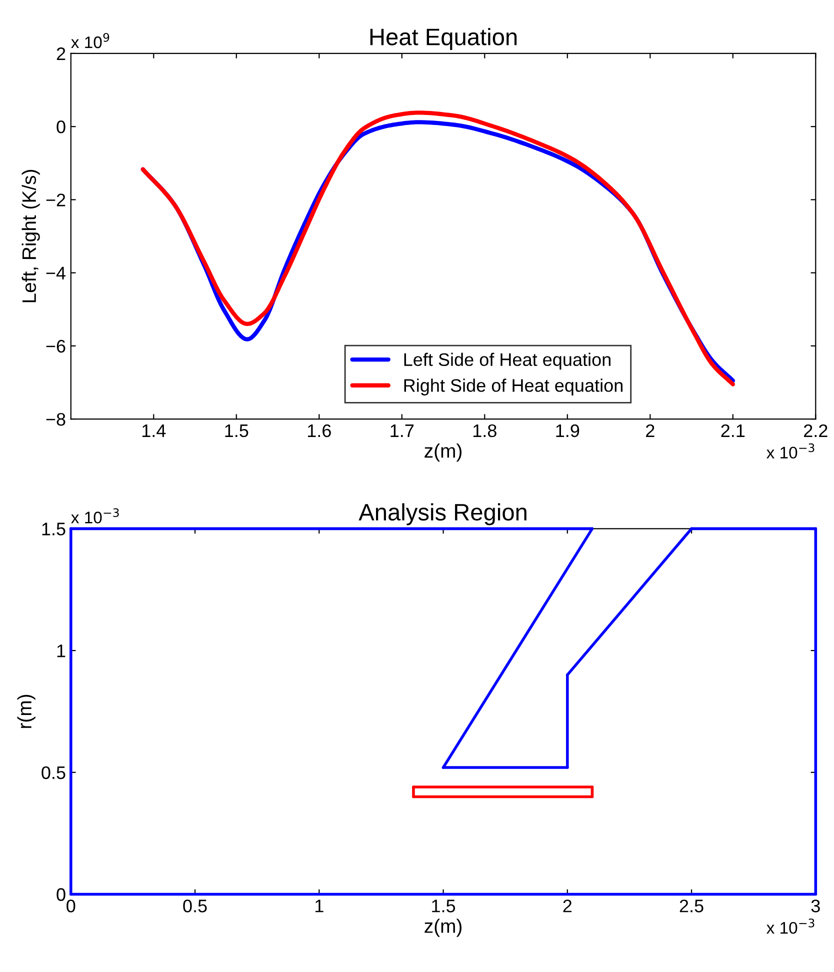 Image resolution: width=834 pixels, height=972 pixels. Describe the element at coordinates (90, 40) in the screenshot. I see `text: x 10$^{9}$` at that location.